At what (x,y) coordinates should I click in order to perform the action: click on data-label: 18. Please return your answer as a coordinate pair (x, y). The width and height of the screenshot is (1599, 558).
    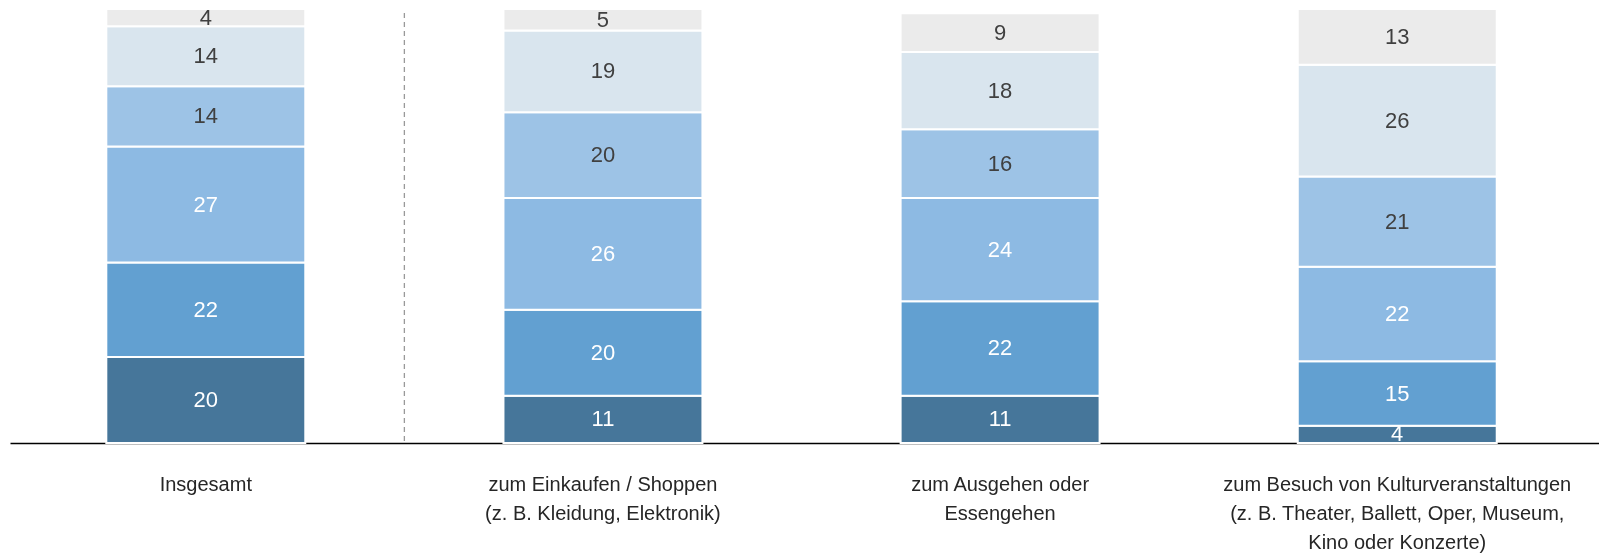
    Looking at the image, I should click on (1000, 90).